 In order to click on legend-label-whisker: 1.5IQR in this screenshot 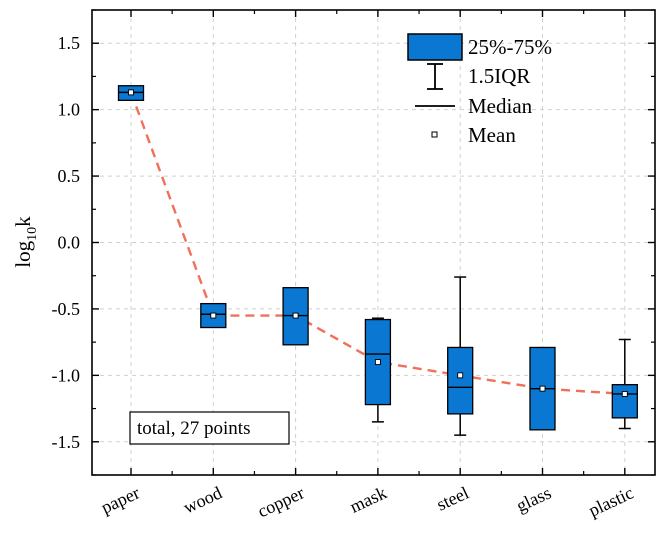, I will do `click(499, 76)`.